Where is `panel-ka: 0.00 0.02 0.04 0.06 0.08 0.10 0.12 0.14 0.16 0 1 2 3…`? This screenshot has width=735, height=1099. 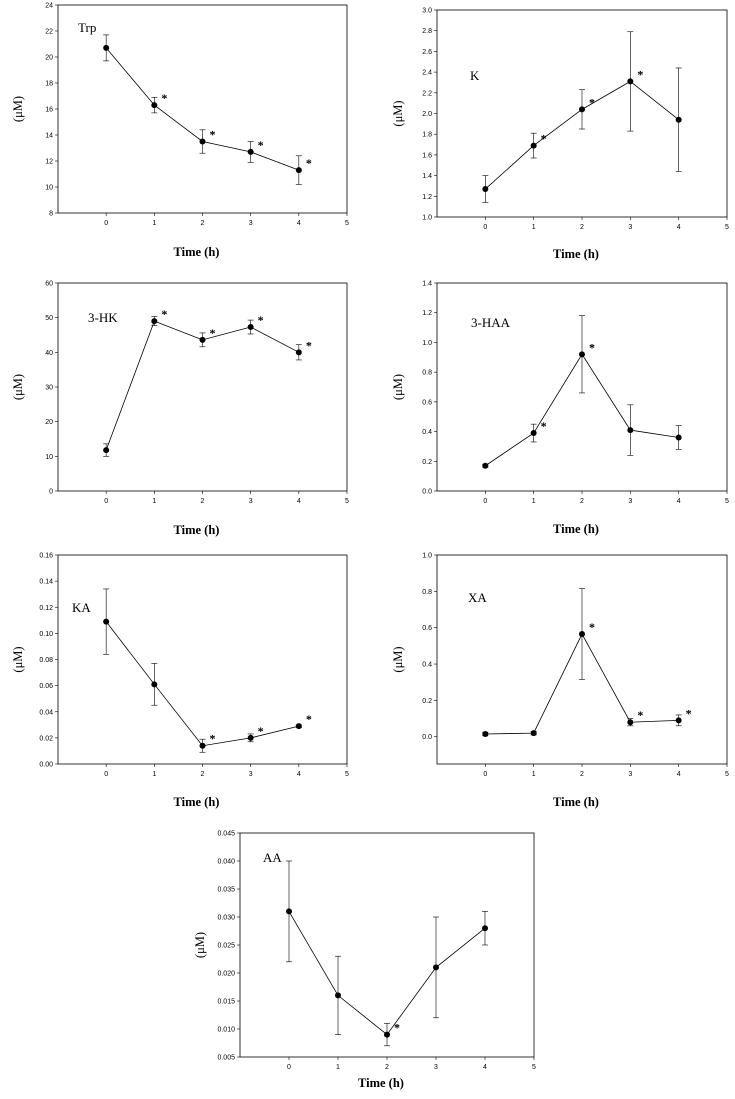
panel-ka: 0.00 0.02 0.04 0.06 0.08 0.10 0.12 0.14 0.16 0 1 2 3… is located at coordinates (180, 681).